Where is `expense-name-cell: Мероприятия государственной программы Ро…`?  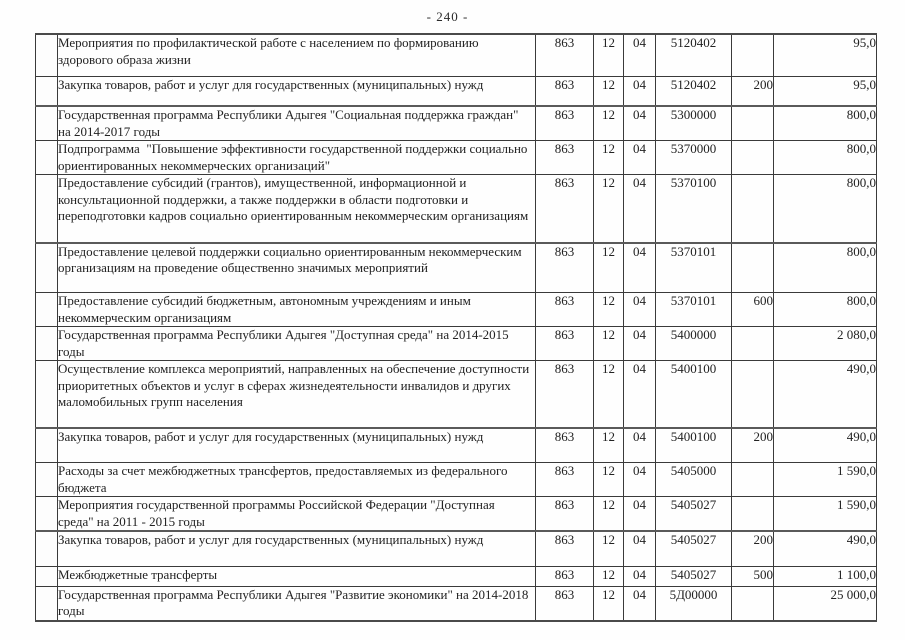
expense-name-cell: Мероприятия государственной программы Ро… is located at coordinates (296, 514).